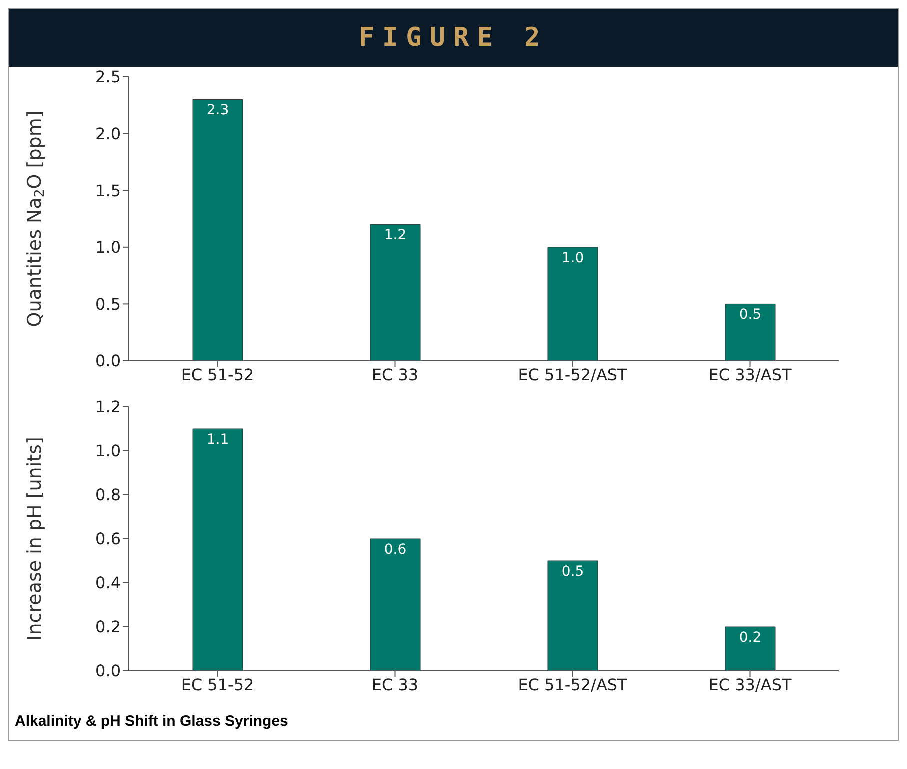  What do you see at coordinates (108, 134) in the screenshot?
I see `y-tick-label: 2.0` at bounding box center [108, 134].